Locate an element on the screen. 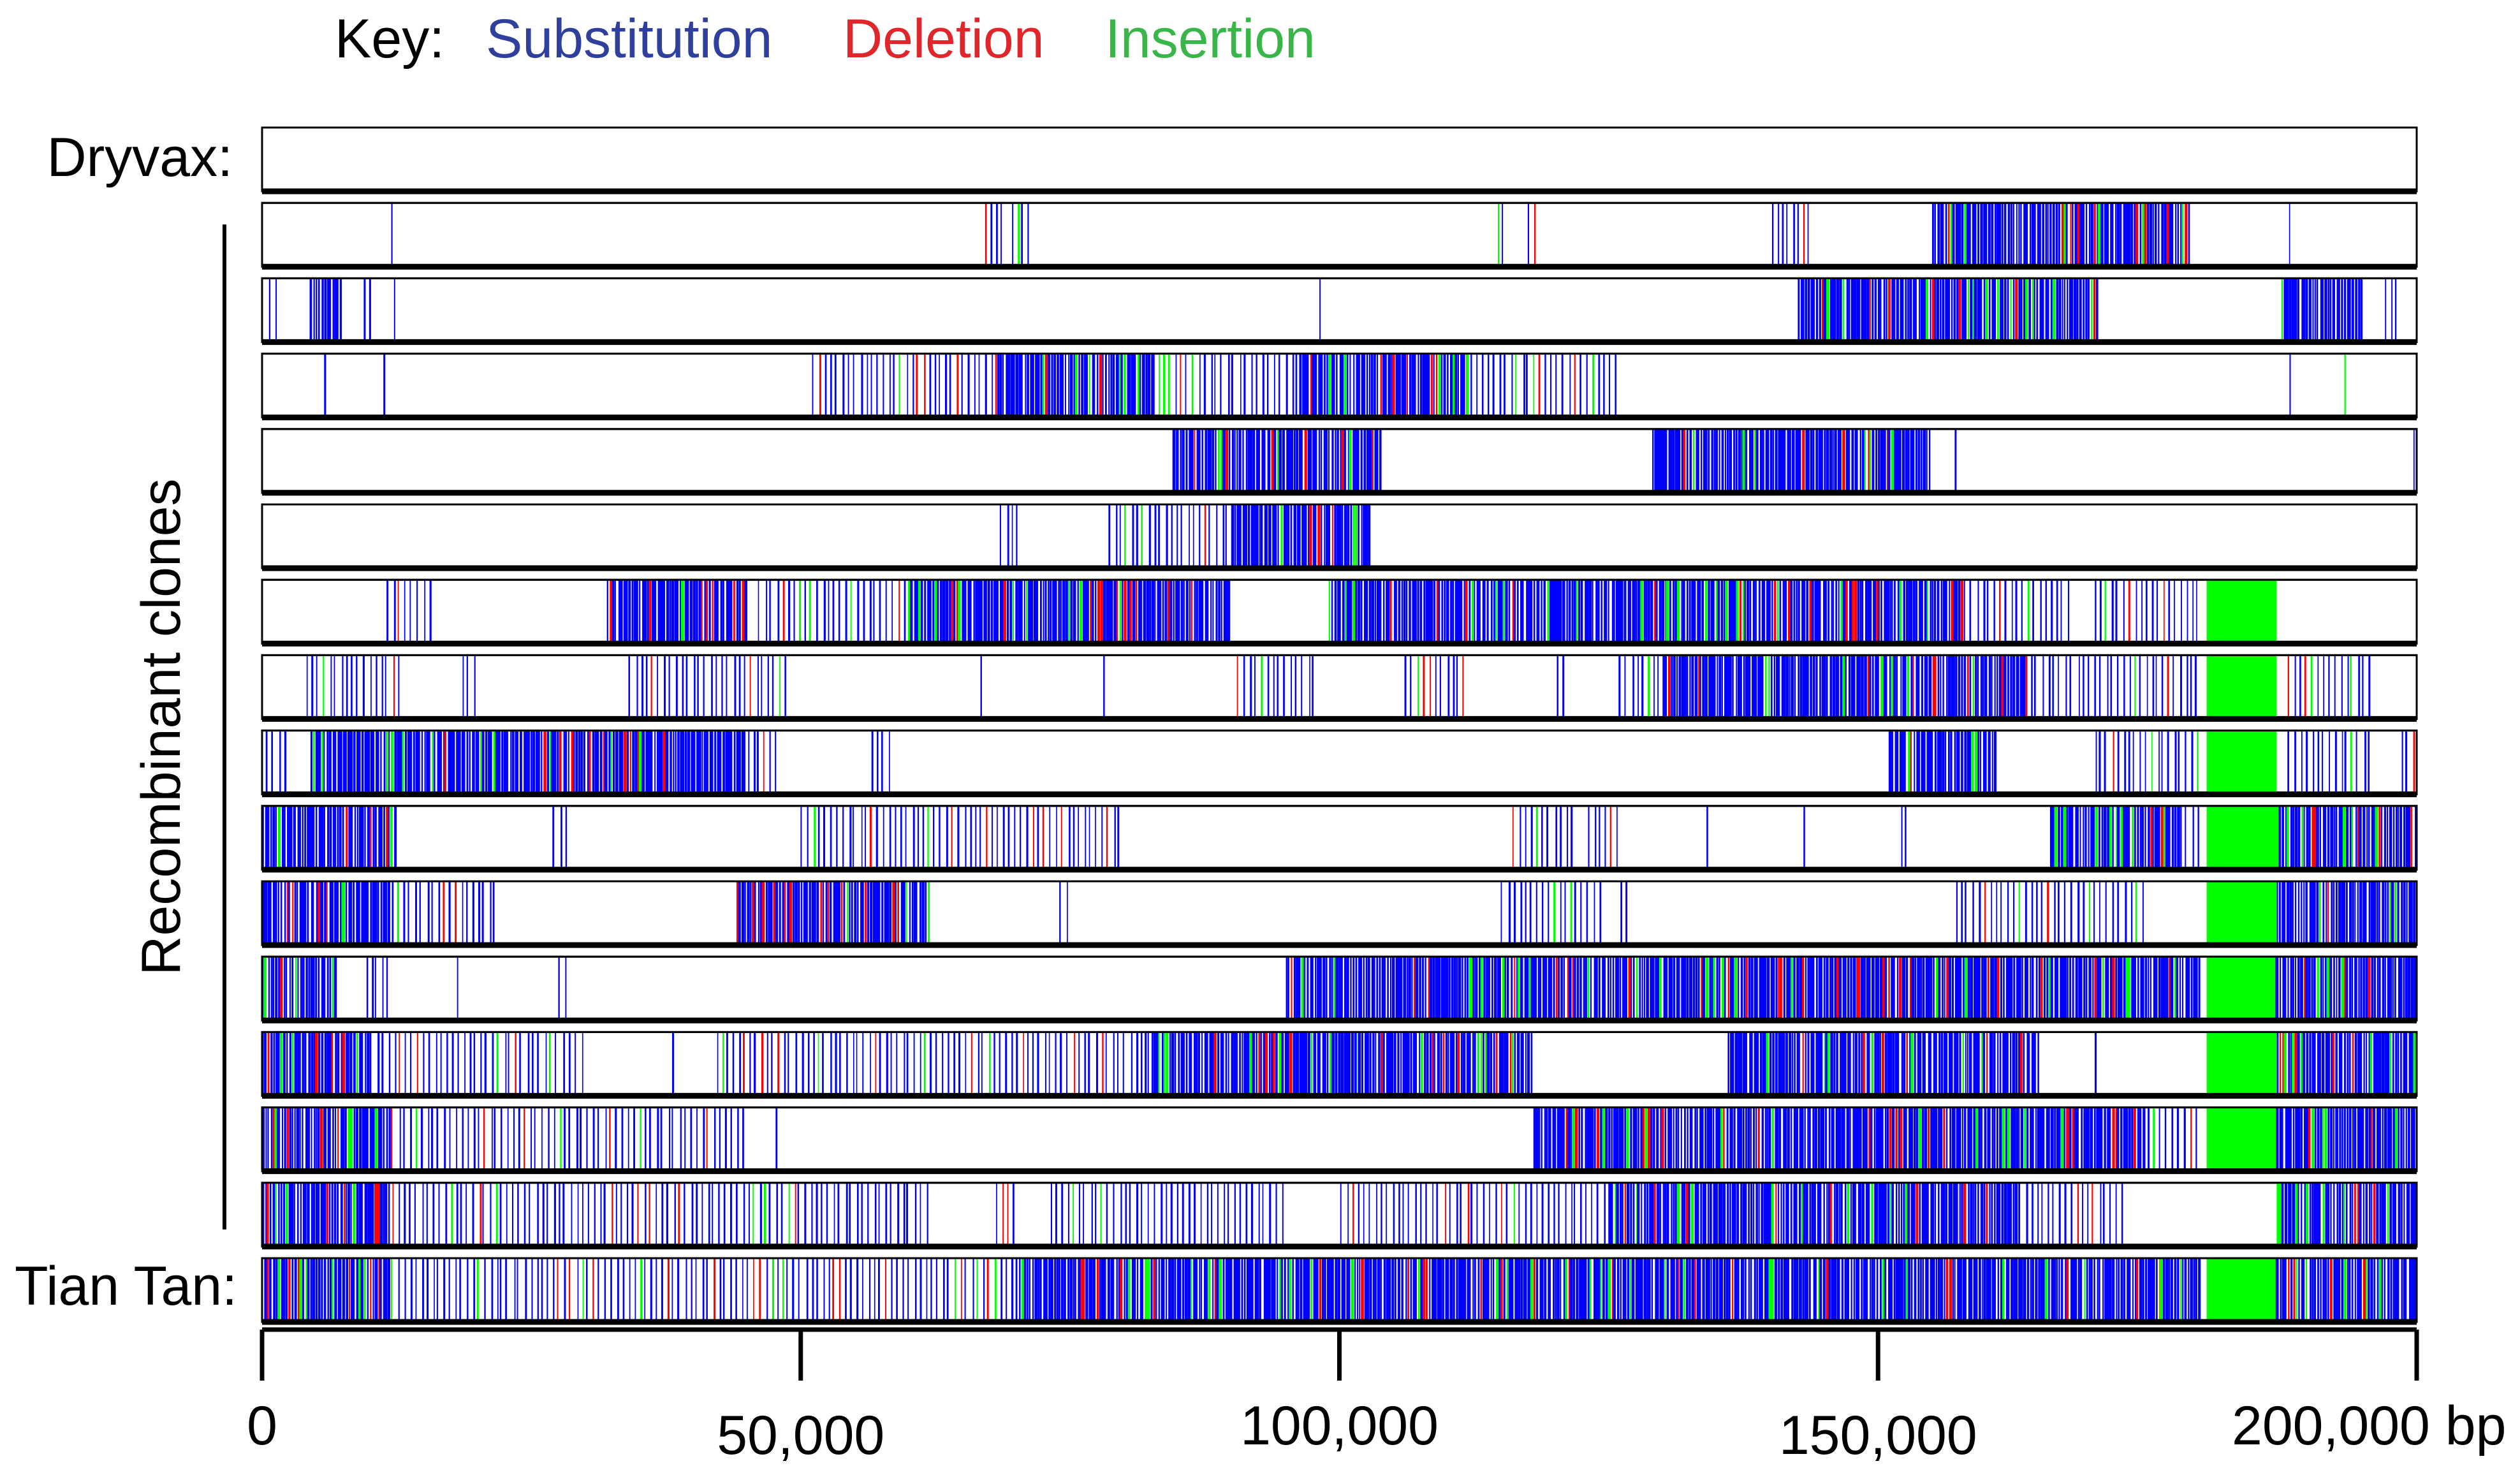  x-axis: 0 50,000 100,000 150,000 200,000 bp is located at coordinates (1376, 1396).